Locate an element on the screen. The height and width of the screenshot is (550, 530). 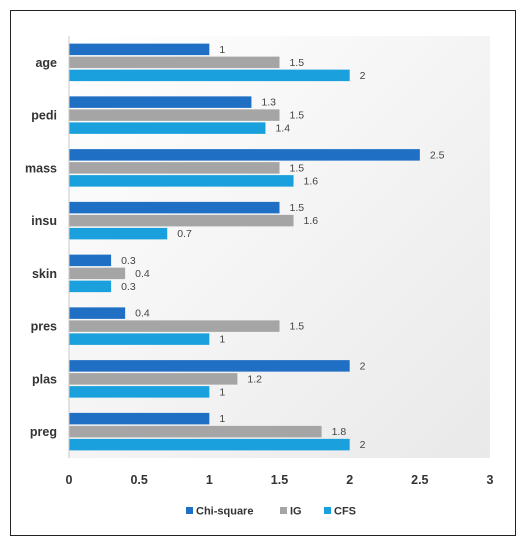
bar-skin-cfs is located at coordinates (90, 286).